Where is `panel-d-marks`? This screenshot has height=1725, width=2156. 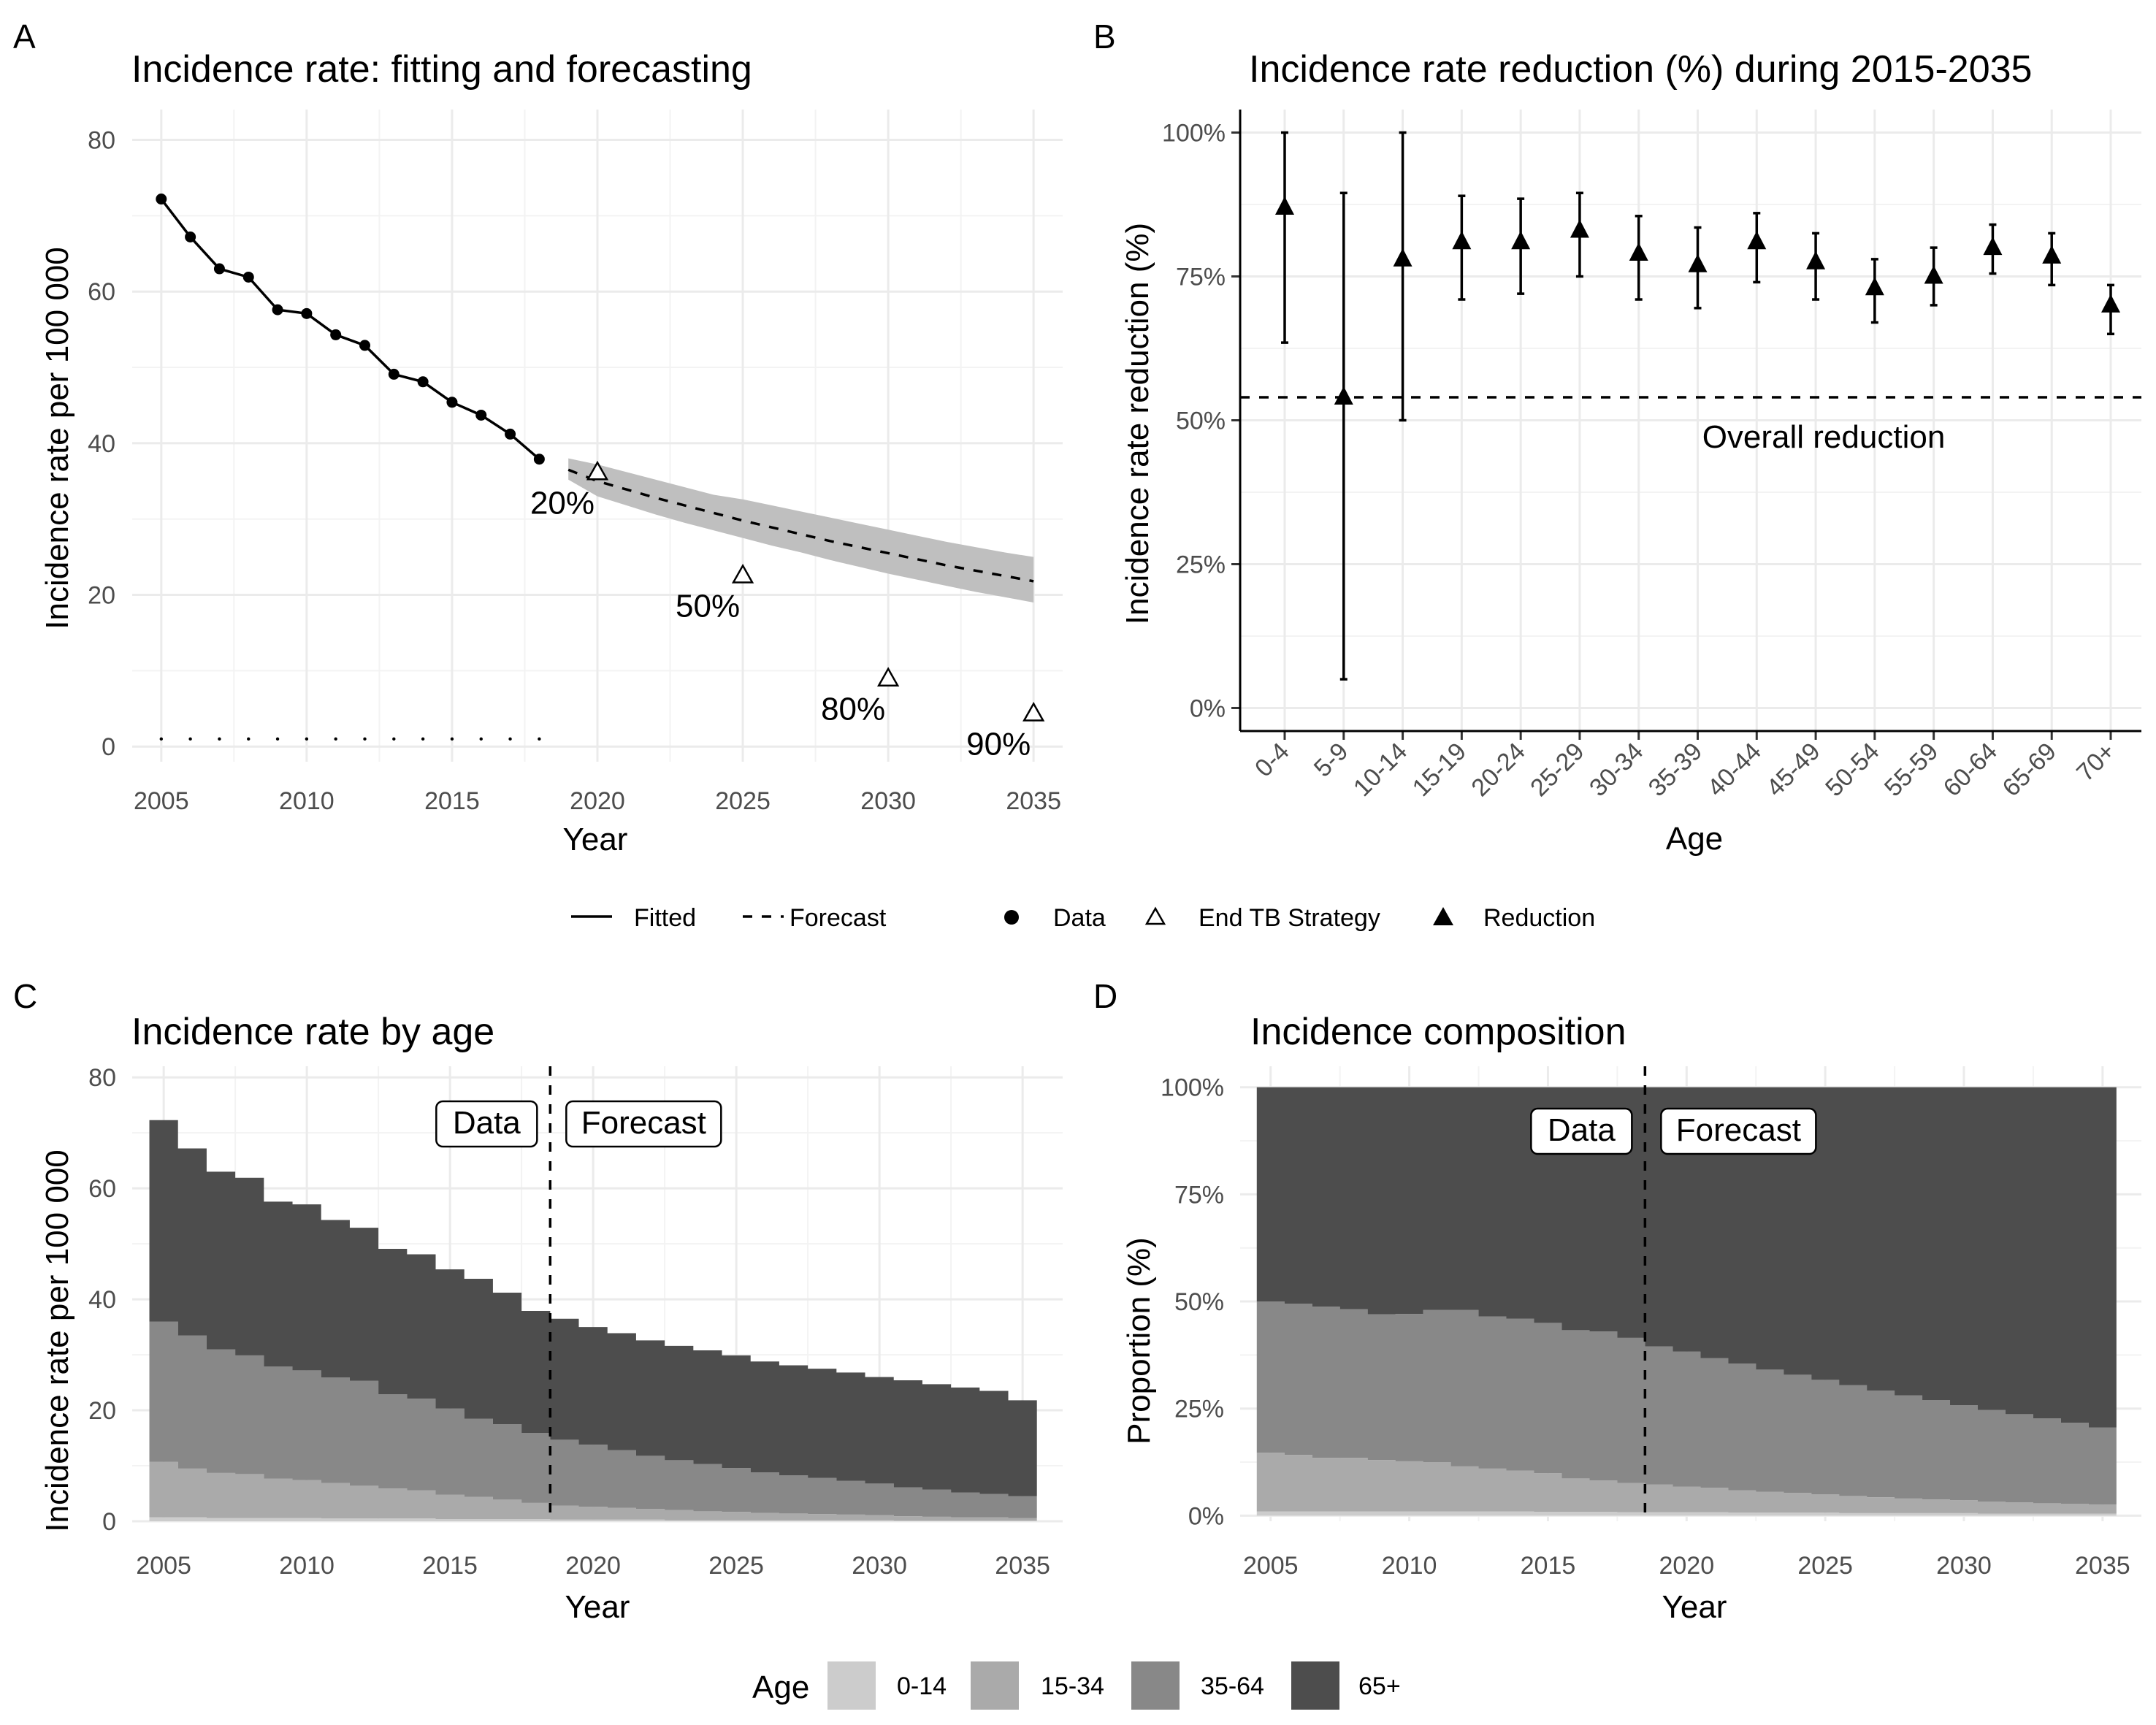
panel-d-marks is located at coordinates (1687, 1301).